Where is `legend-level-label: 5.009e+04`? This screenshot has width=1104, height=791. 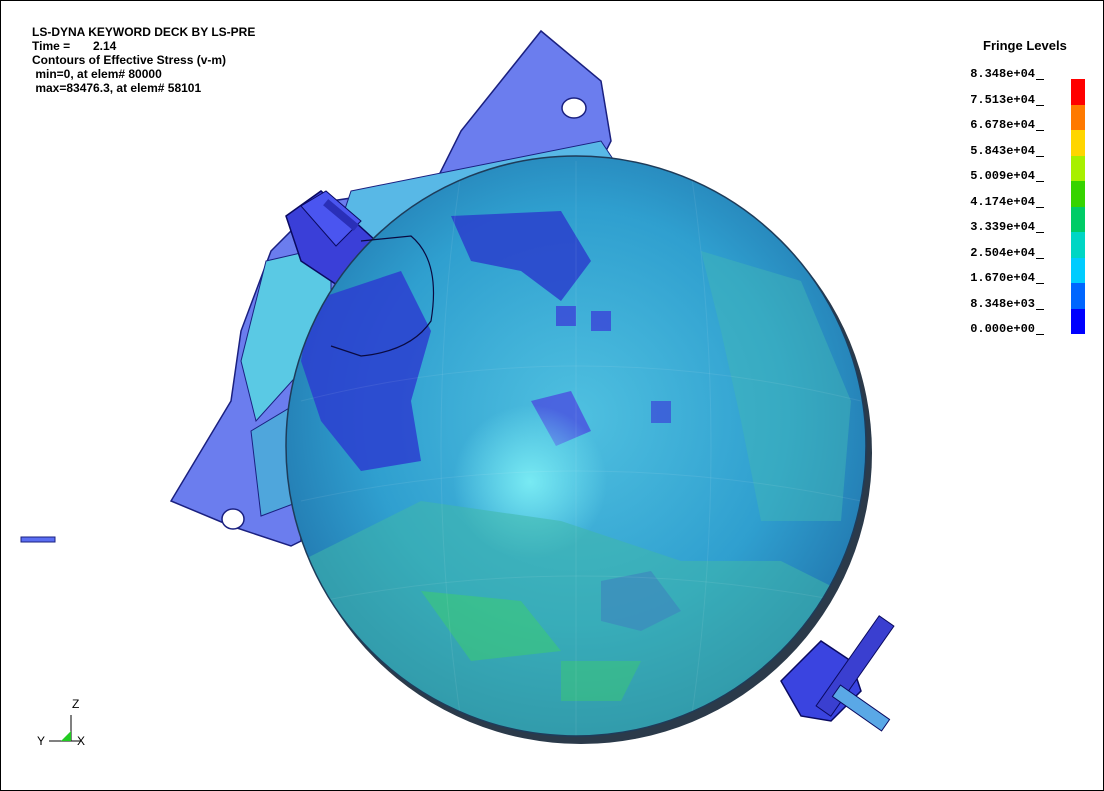
legend-level-label: 5.009e+04 is located at coordinates (1002, 176).